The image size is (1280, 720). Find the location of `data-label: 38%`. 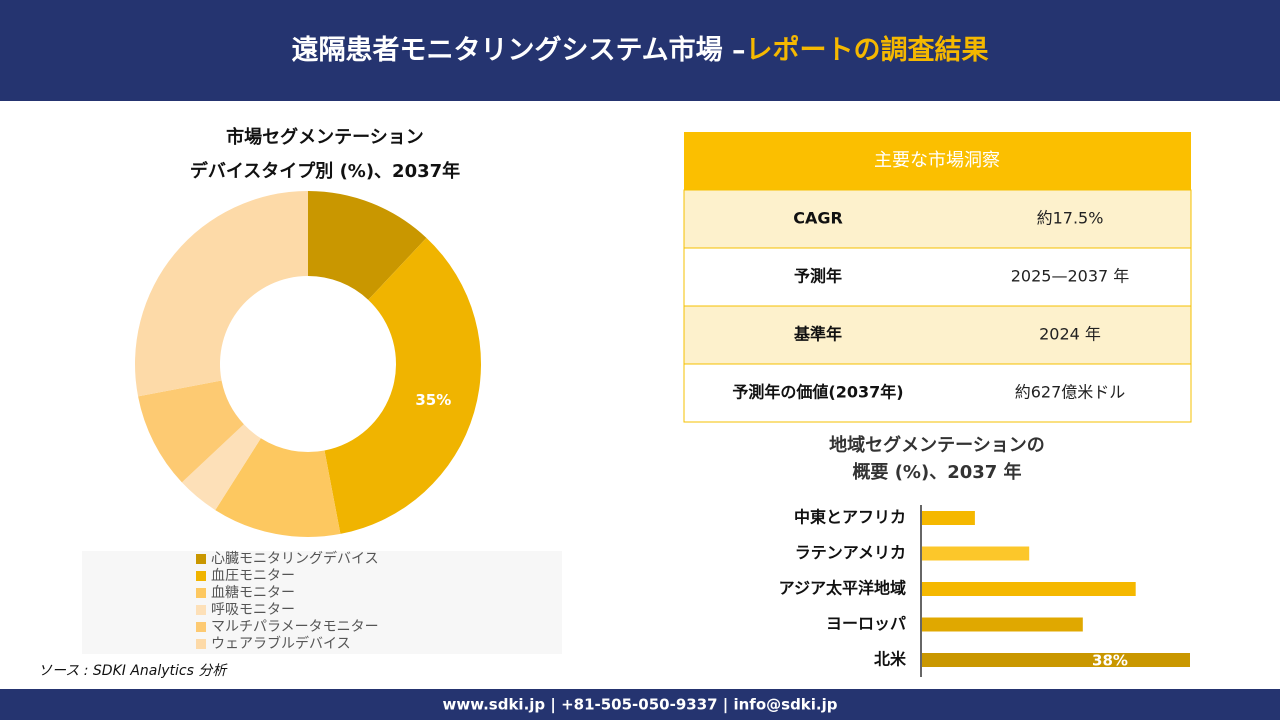

data-label: 38% is located at coordinates (1110, 661).